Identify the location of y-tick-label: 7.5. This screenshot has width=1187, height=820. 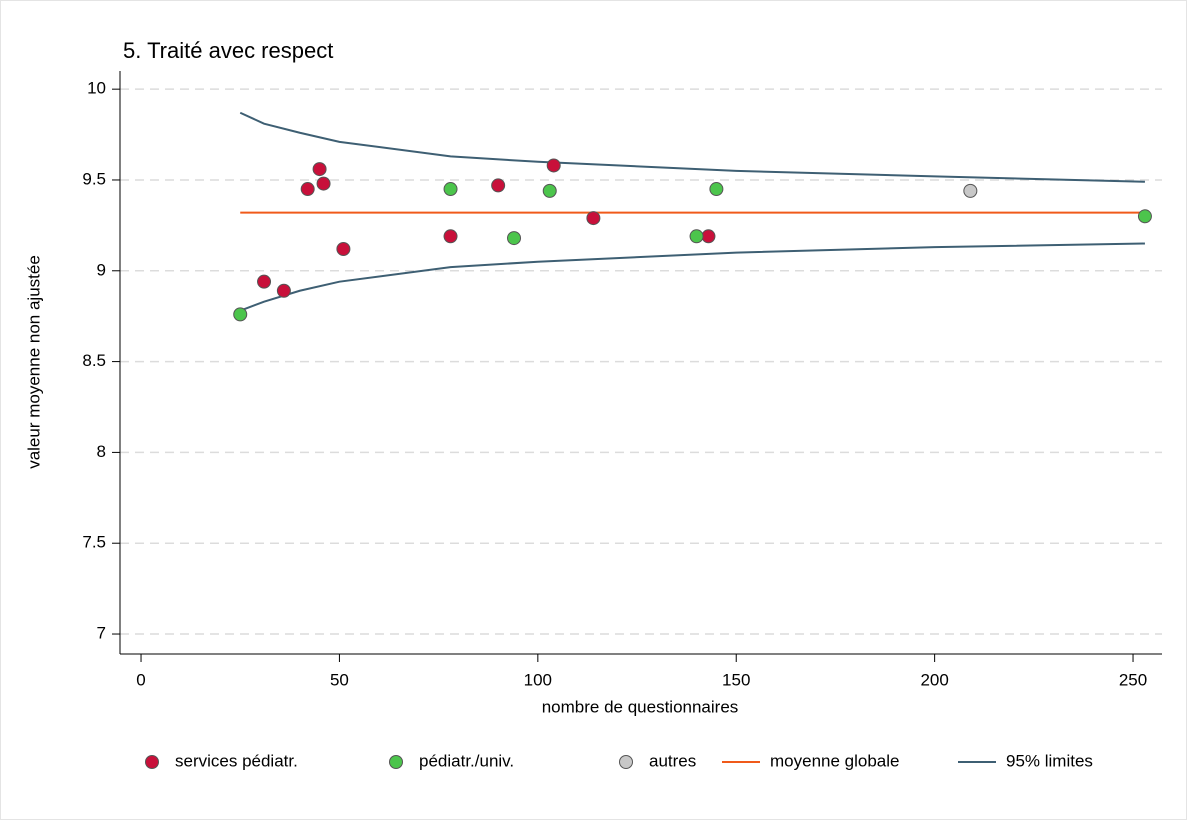
(94, 542).